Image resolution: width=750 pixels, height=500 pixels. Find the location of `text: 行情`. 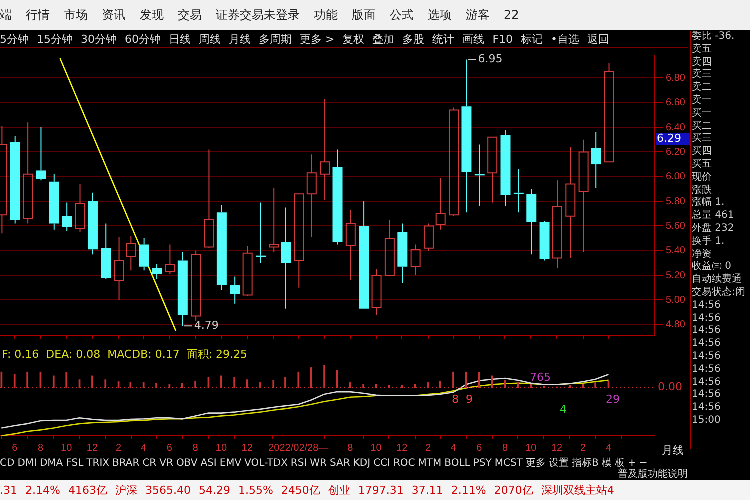

text: 行情 is located at coordinates (38, 15).